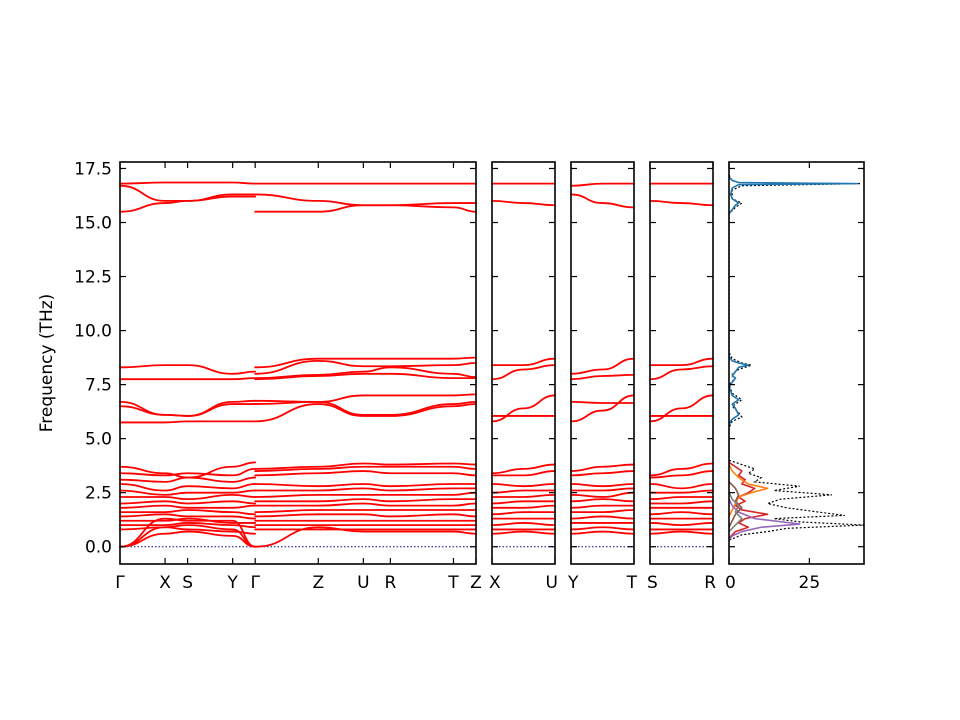  Describe the element at coordinates (476, 583) in the screenshot. I see `x-tick-label: Z` at that location.